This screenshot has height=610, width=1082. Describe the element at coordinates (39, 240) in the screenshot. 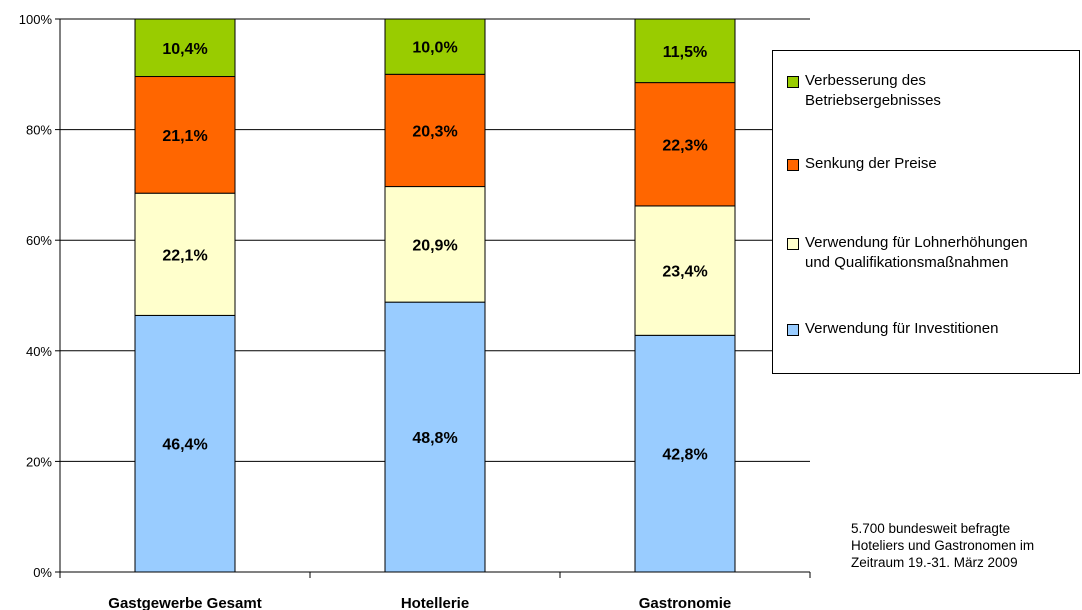

I see `y-tick-label: 60%` at that location.